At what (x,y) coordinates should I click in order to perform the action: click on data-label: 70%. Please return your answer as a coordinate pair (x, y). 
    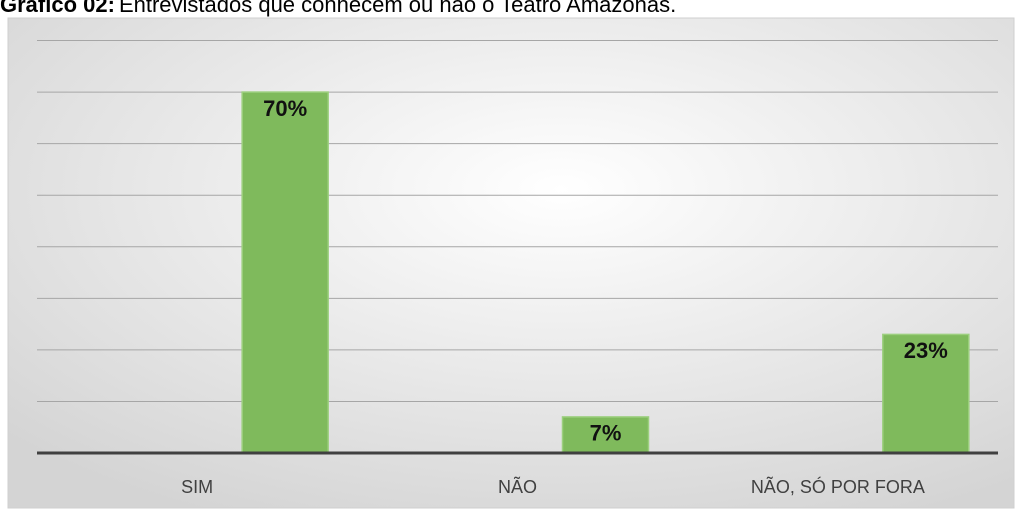
    Looking at the image, I should click on (285, 108).